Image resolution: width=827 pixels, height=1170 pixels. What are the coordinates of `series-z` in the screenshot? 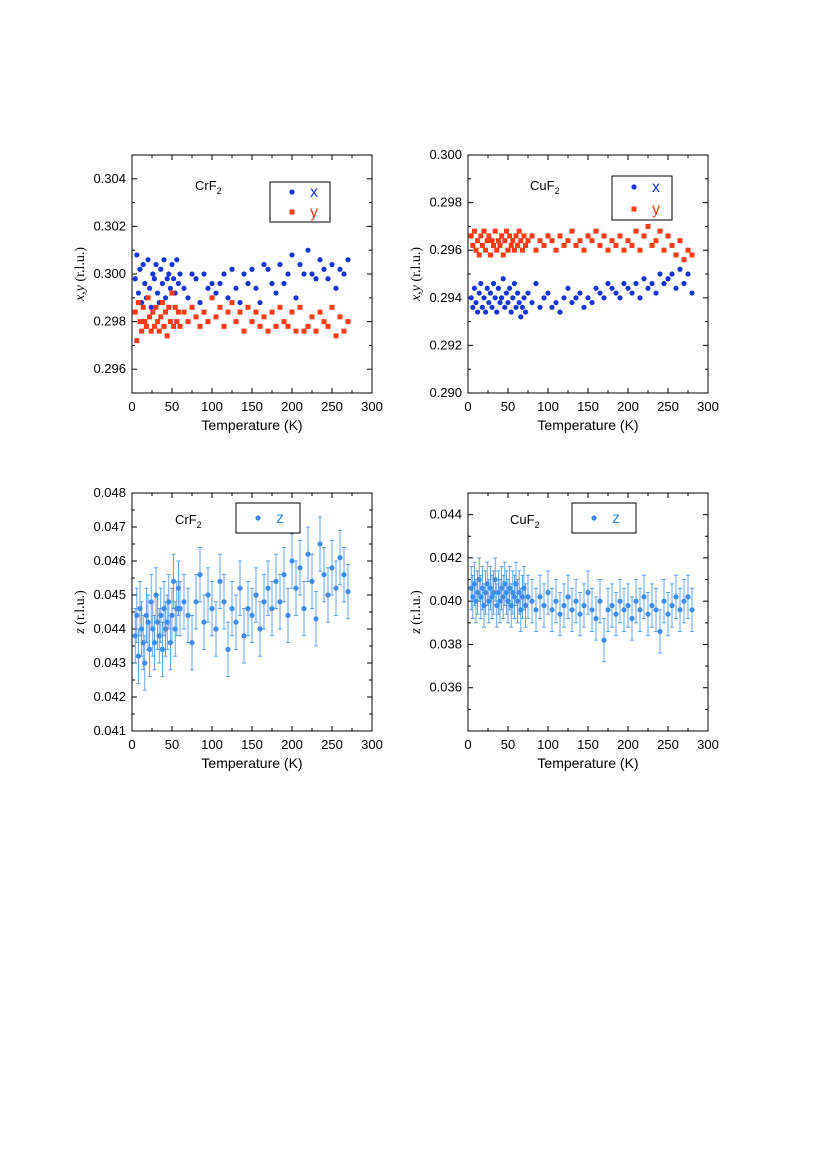 It's located at (581, 610).